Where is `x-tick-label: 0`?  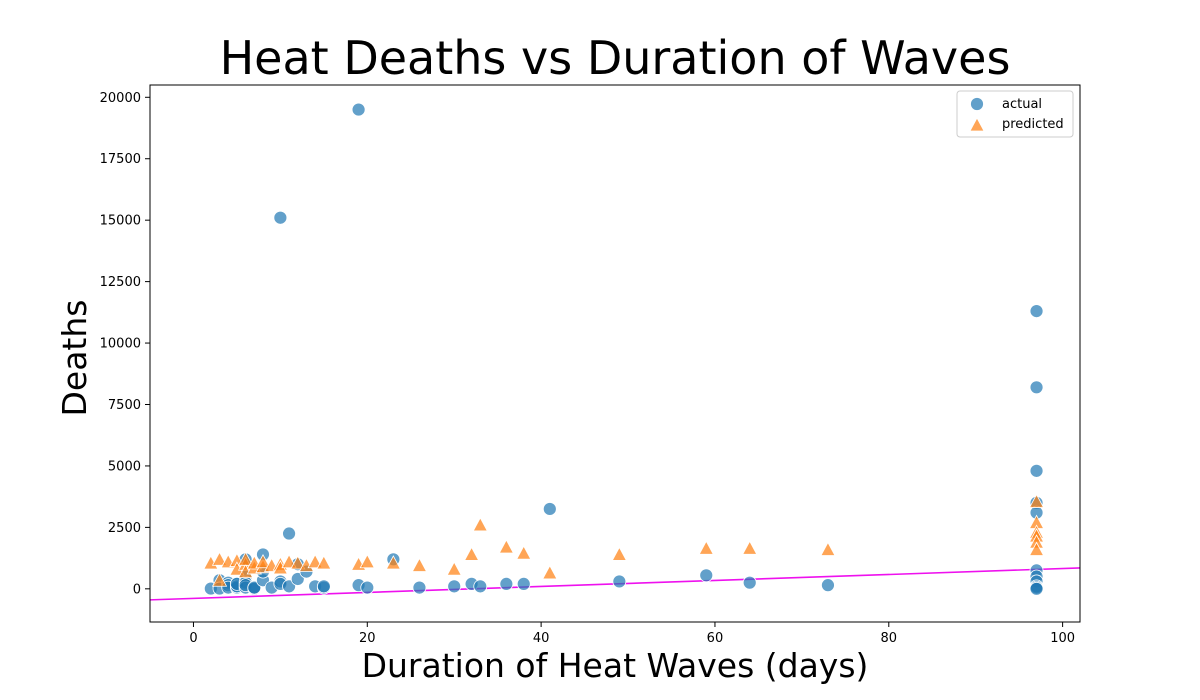 x-tick-label: 0 is located at coordinates (193, 638).